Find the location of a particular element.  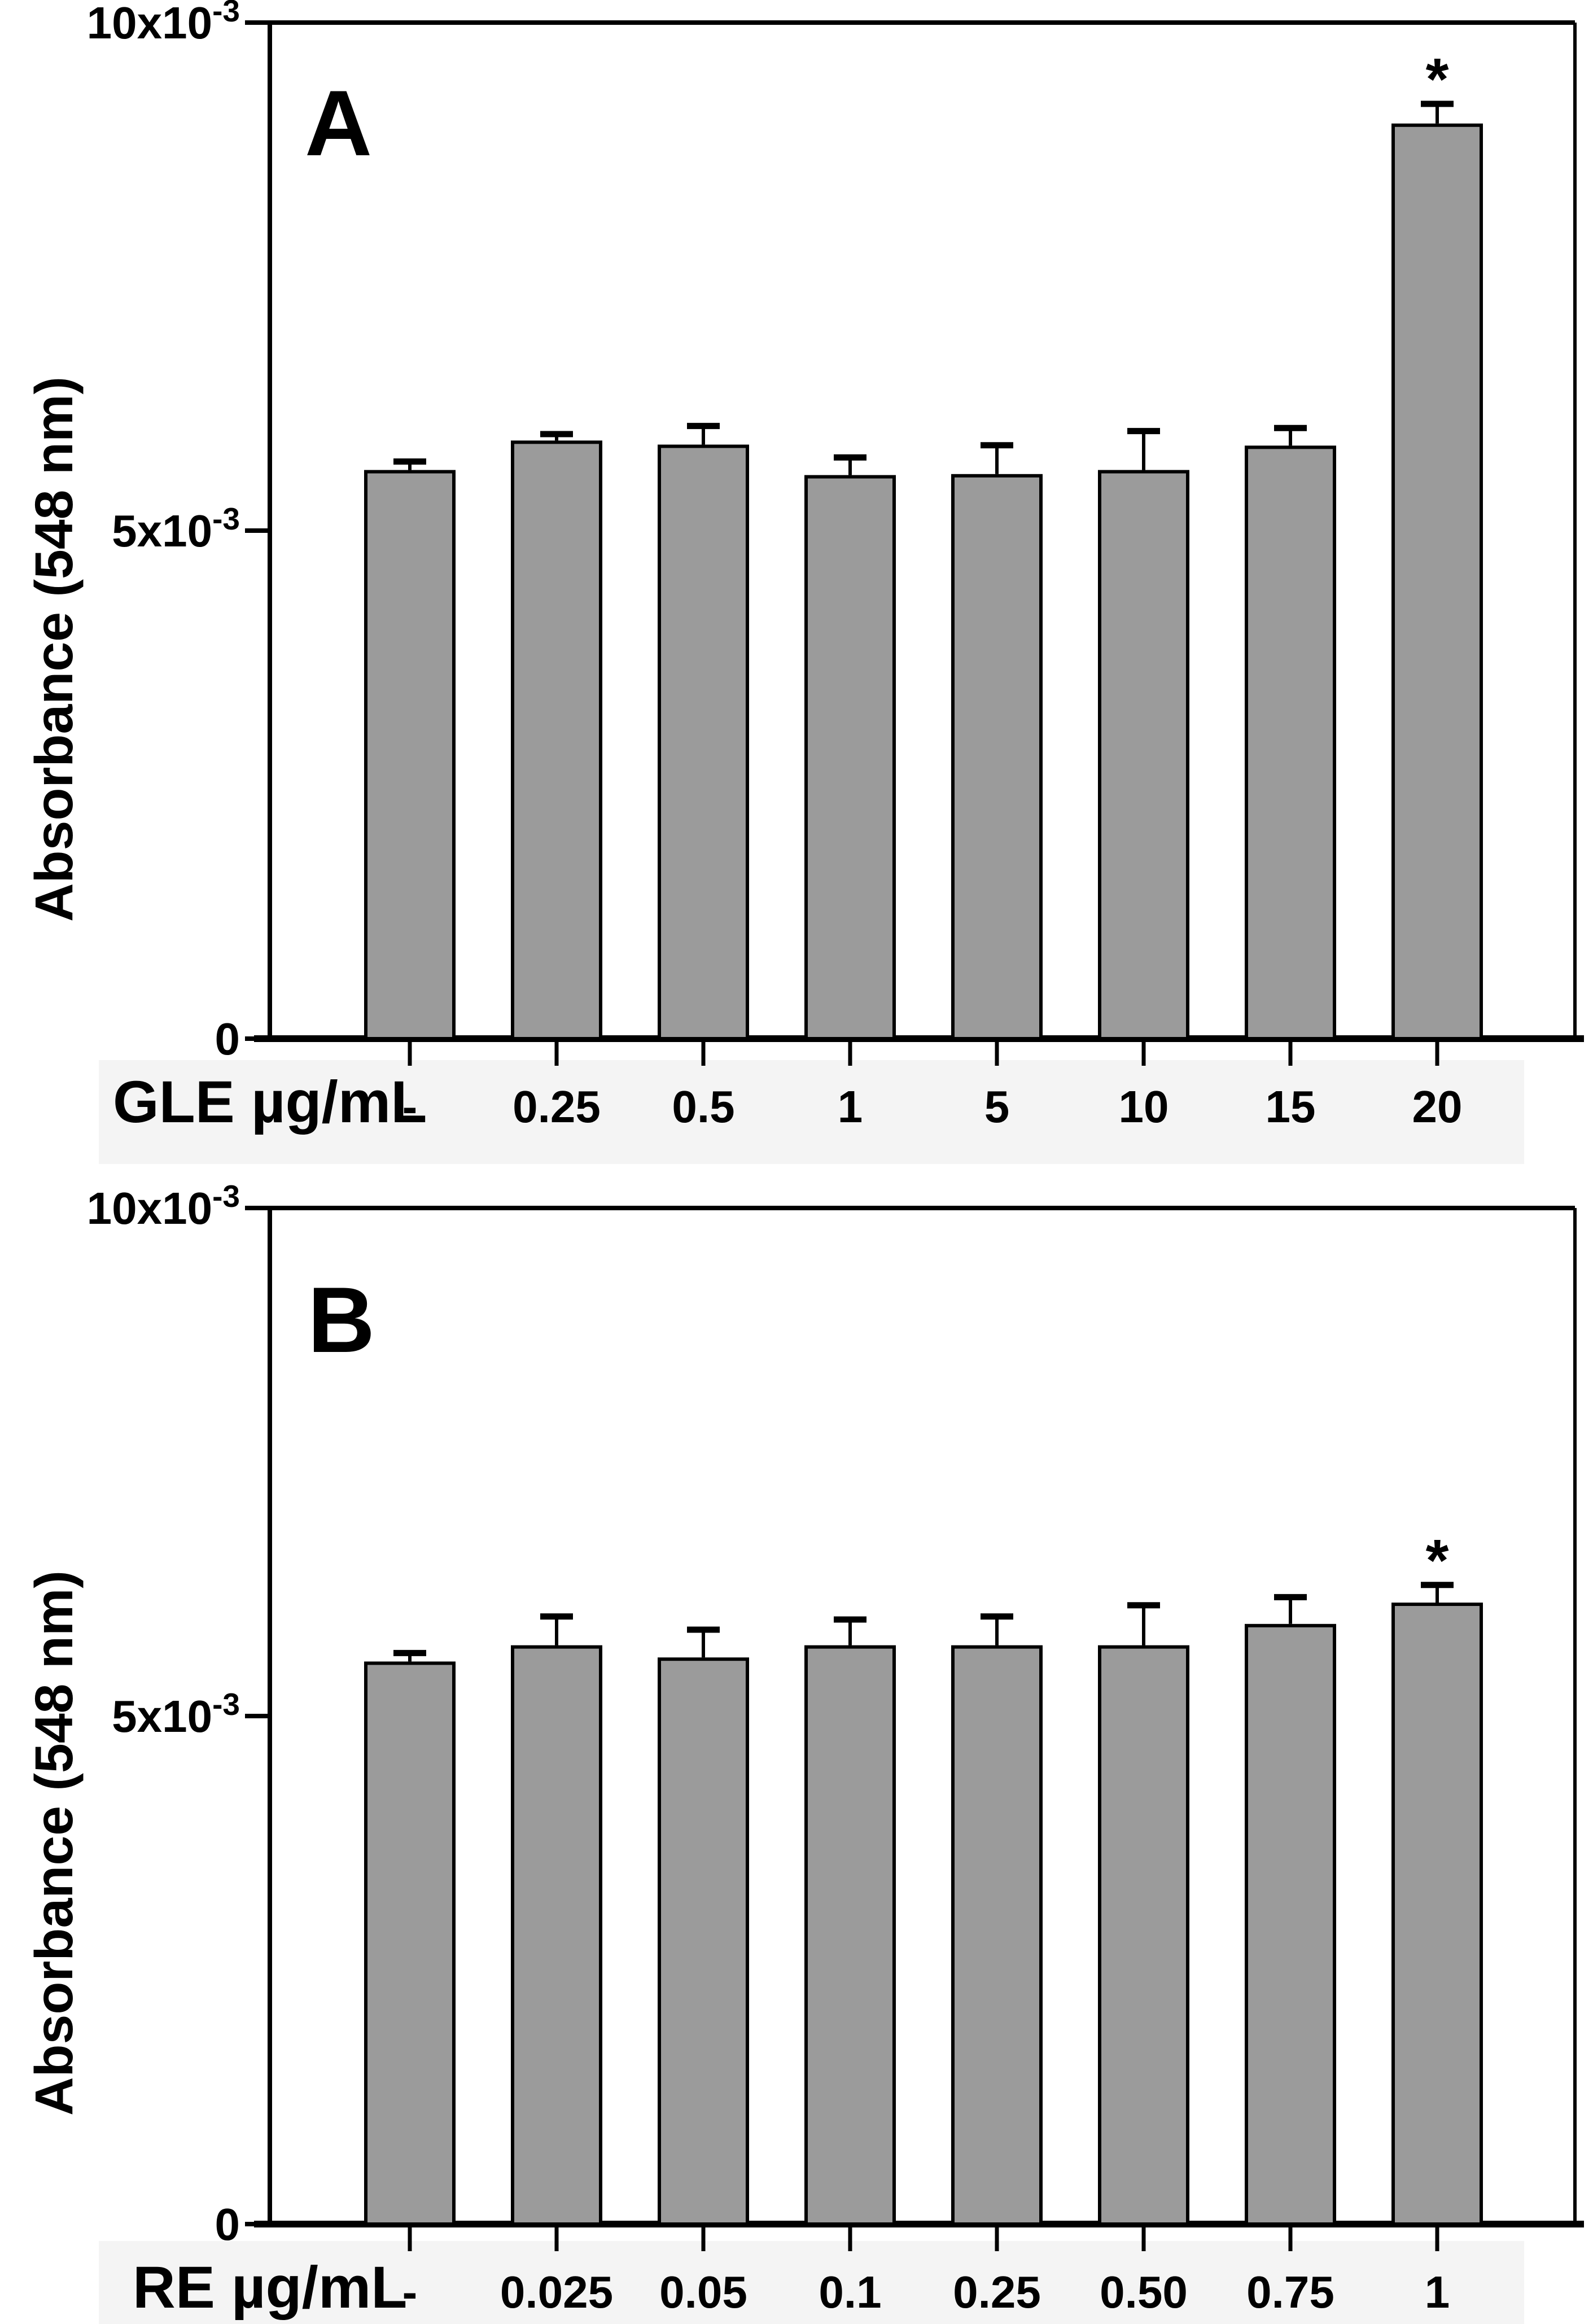

x-tick-label: 10 is located at coordinates (1144, 1107).